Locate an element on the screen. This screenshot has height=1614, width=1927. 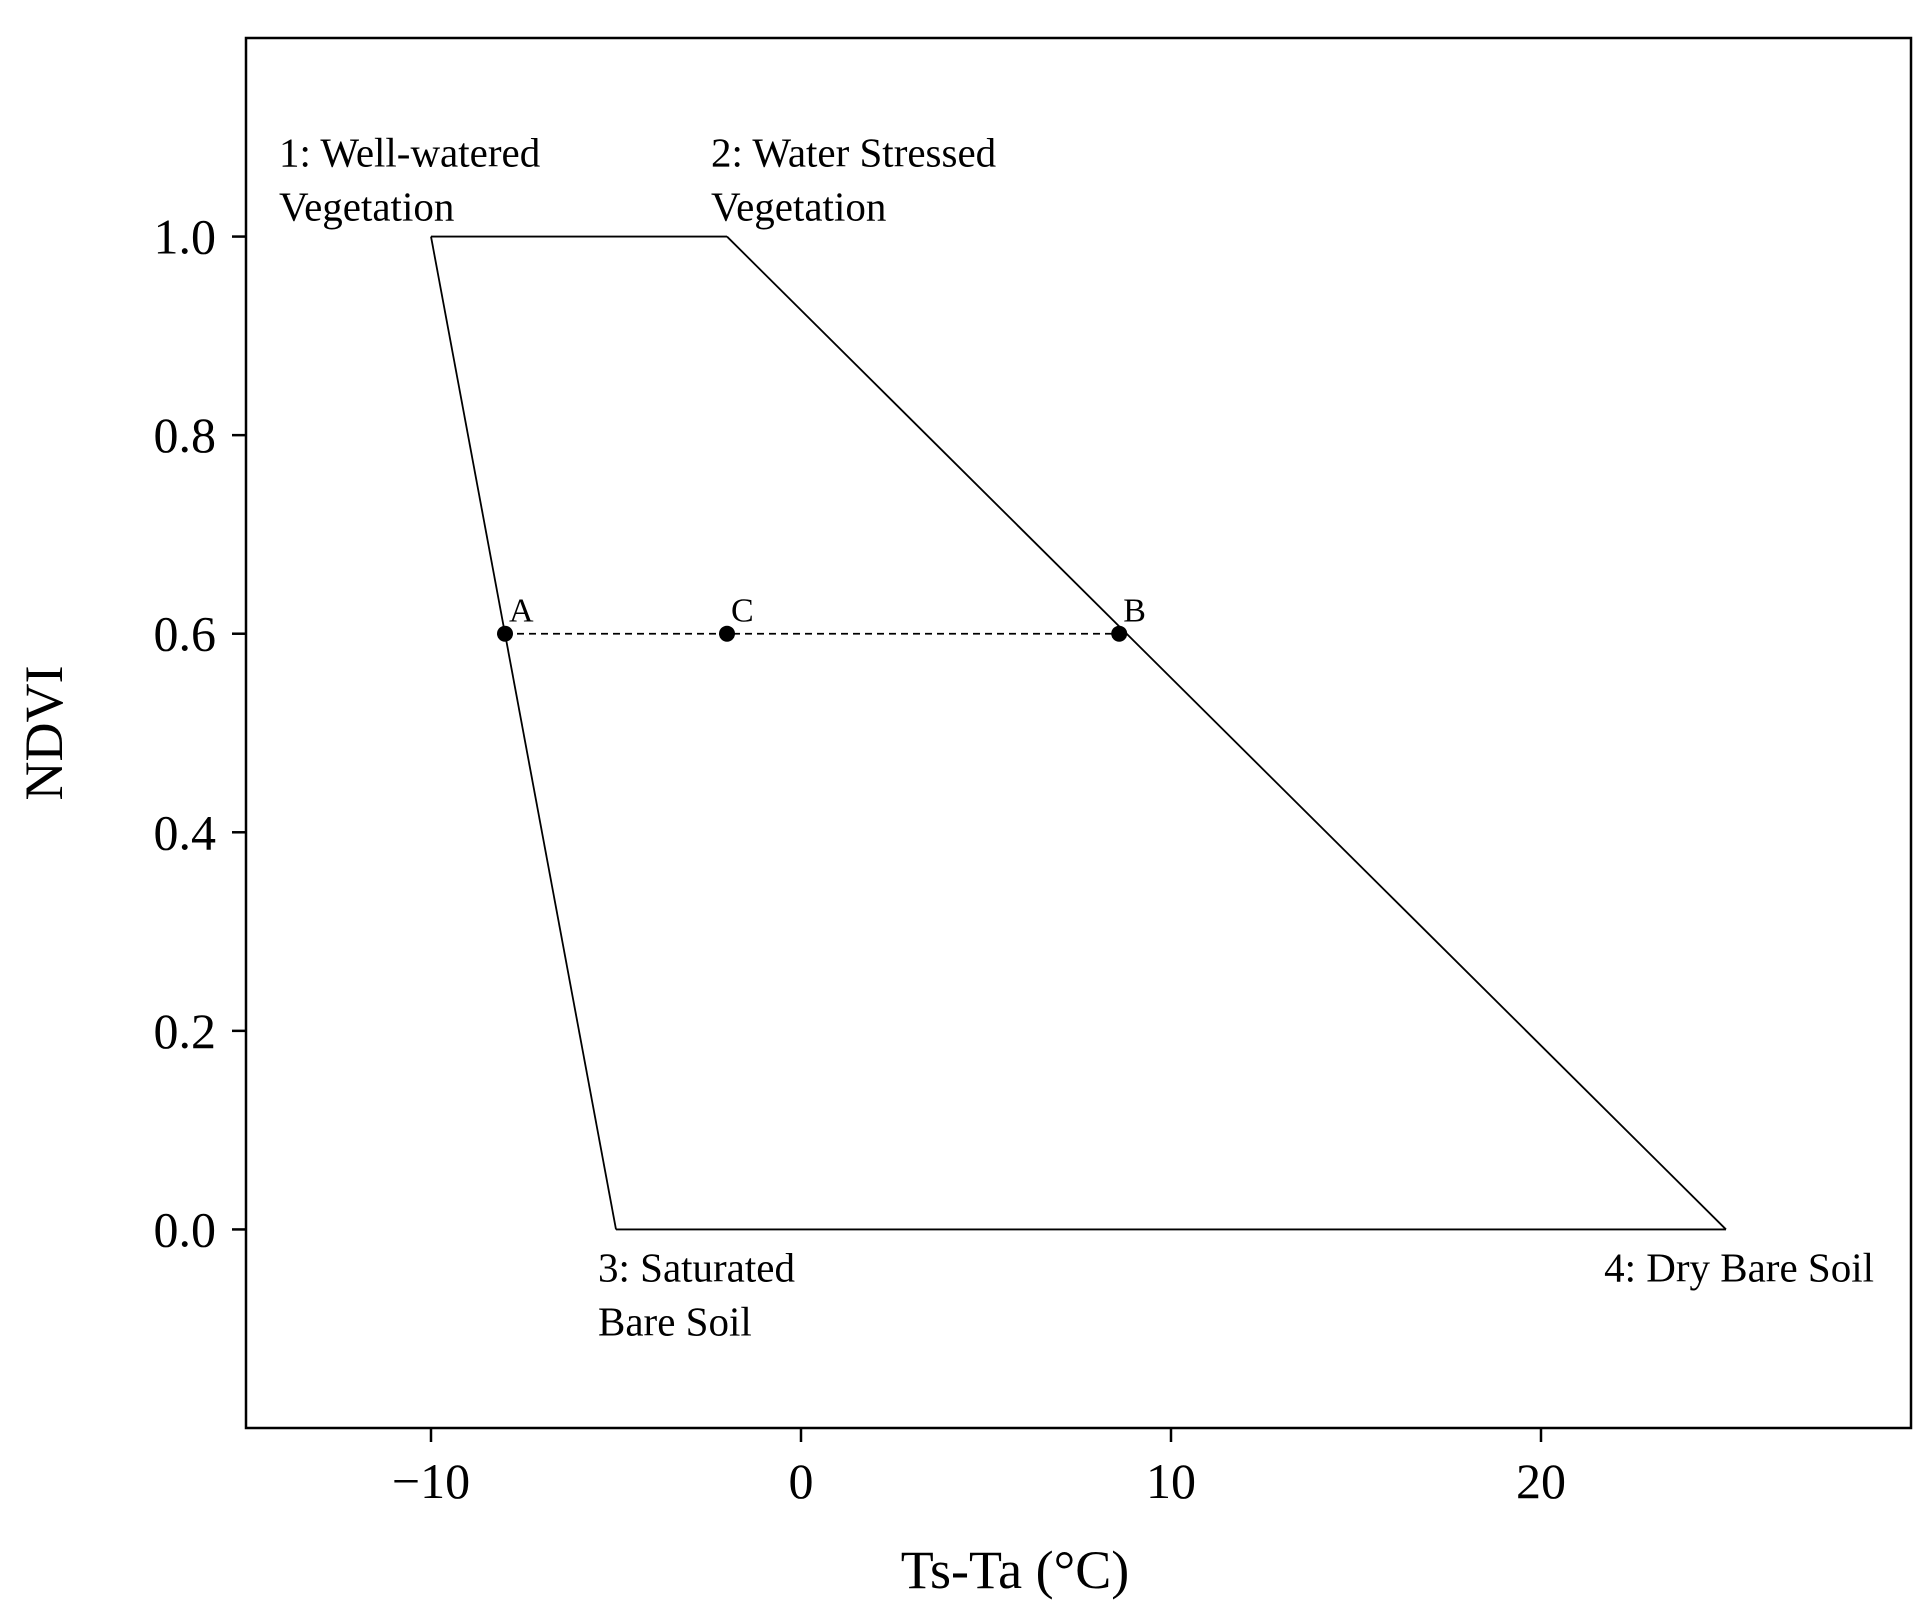
point-label-b: B is located at coordinates (1134, 611).